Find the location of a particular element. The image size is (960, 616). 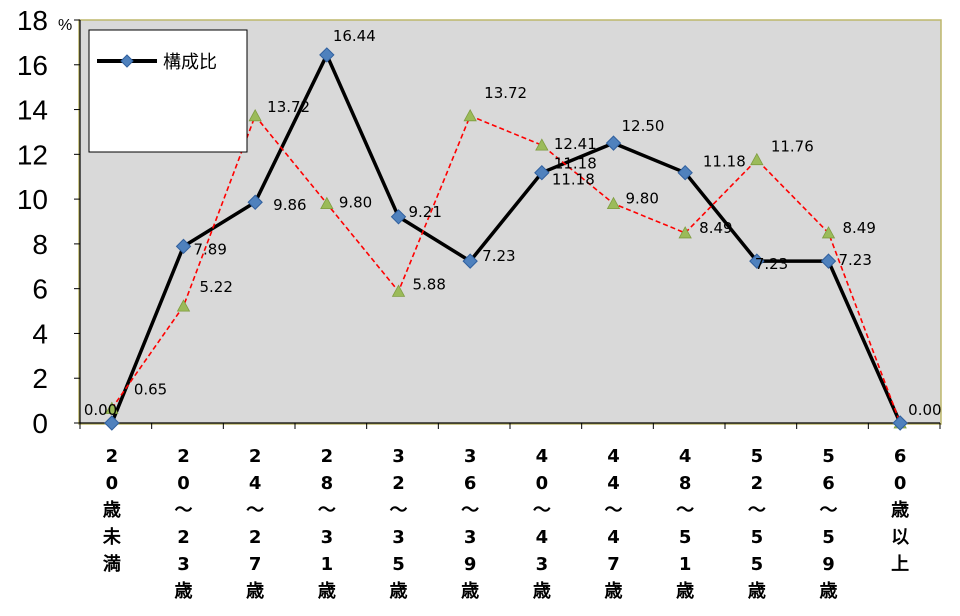

data-label: 5.88 is located at coordinates (429, 284).